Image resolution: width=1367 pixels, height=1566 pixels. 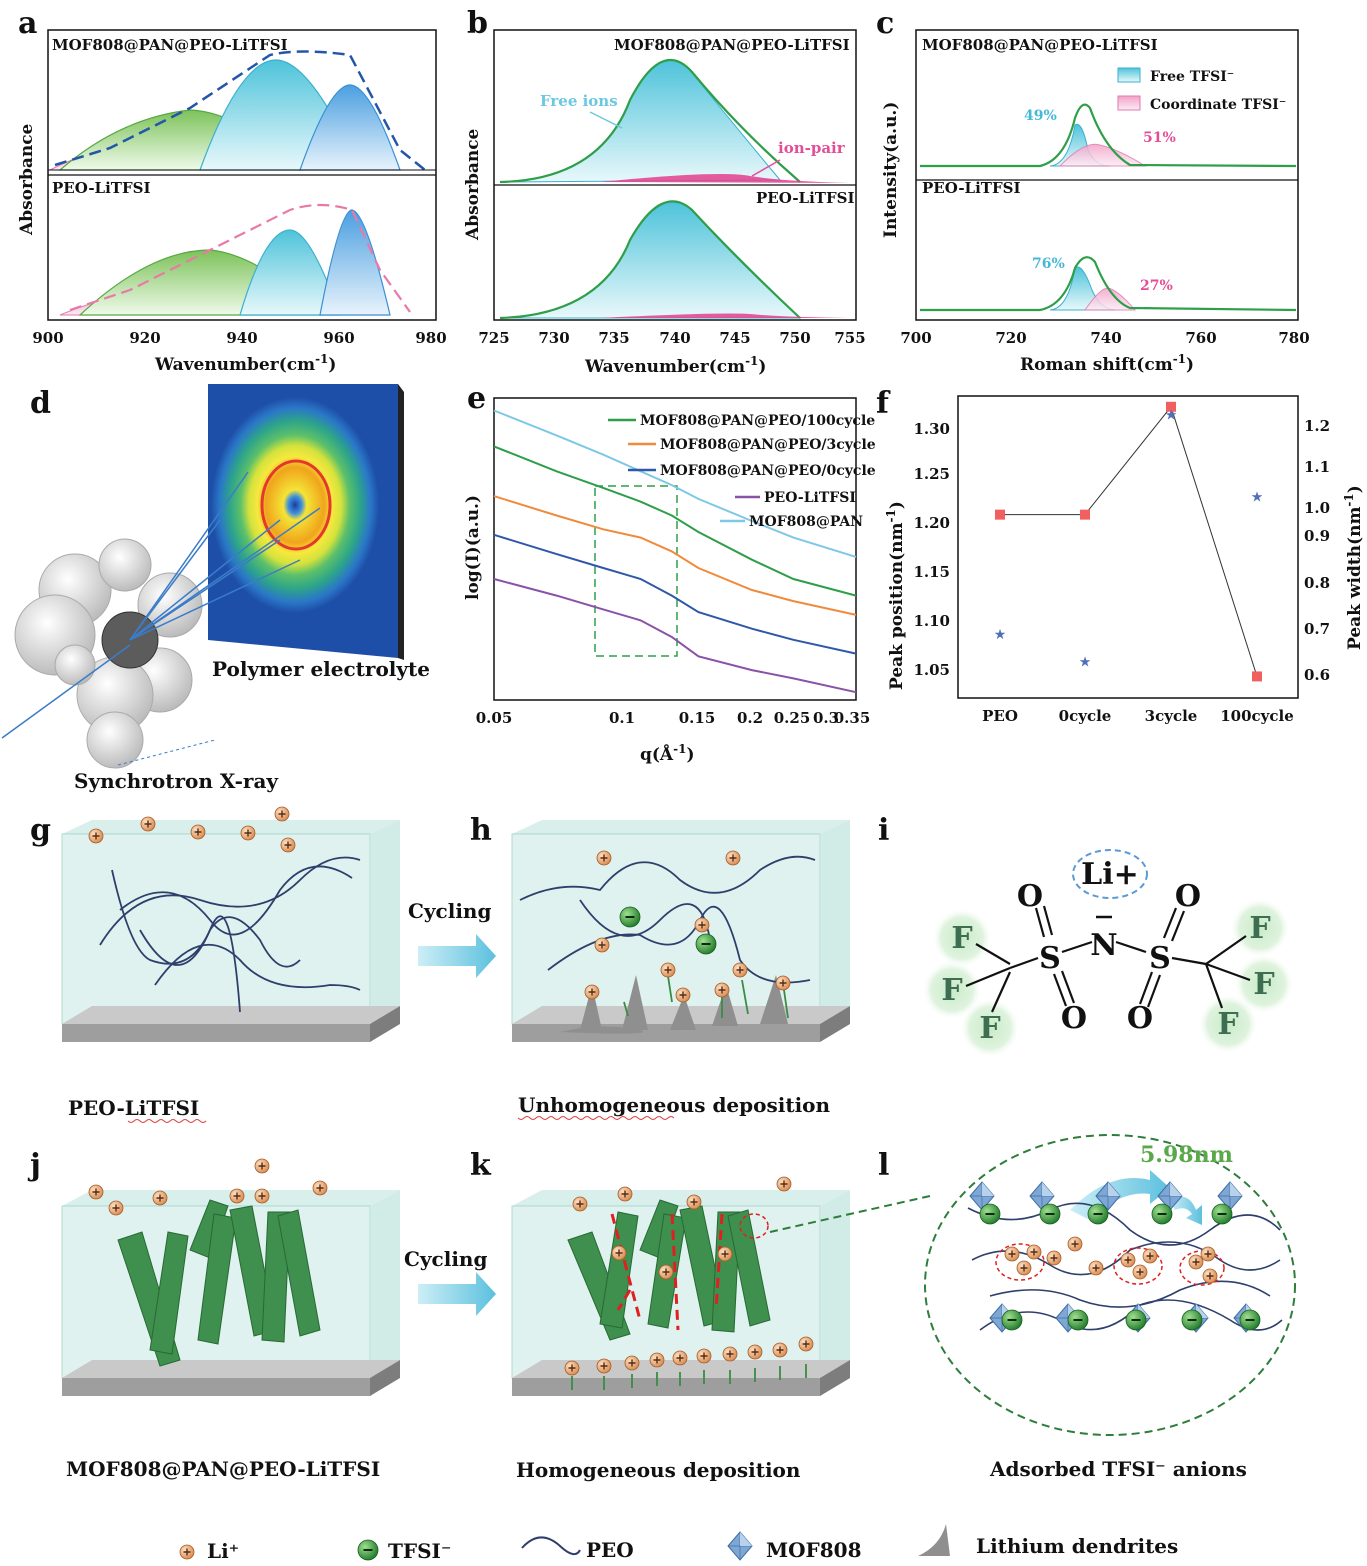 What do you see at coordinates (368, 1550) in the screenshot?
I see `legend-tfsi-icon` at bounding box center [368, 1550].